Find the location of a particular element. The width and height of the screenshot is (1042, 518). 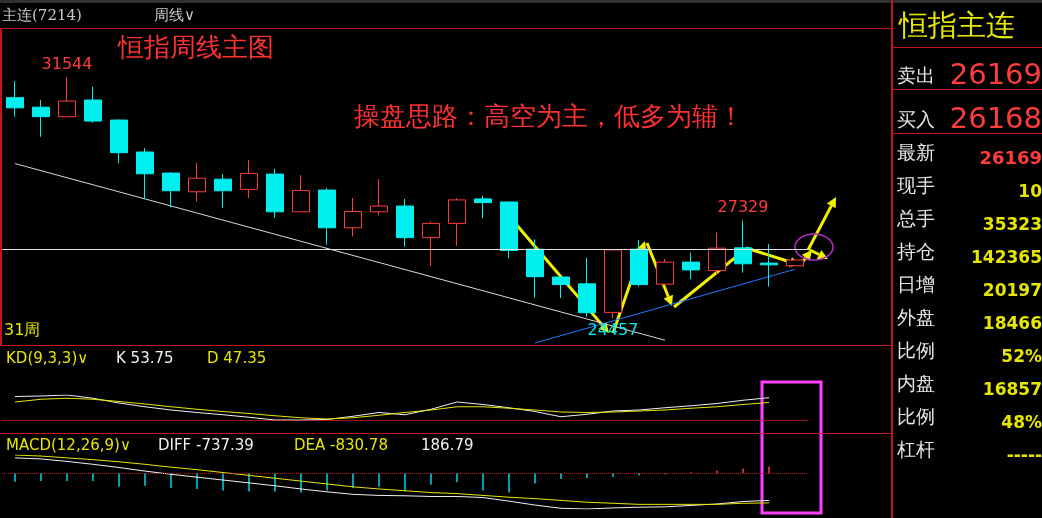

text: 内盘 is located at coordinates (916, 383).